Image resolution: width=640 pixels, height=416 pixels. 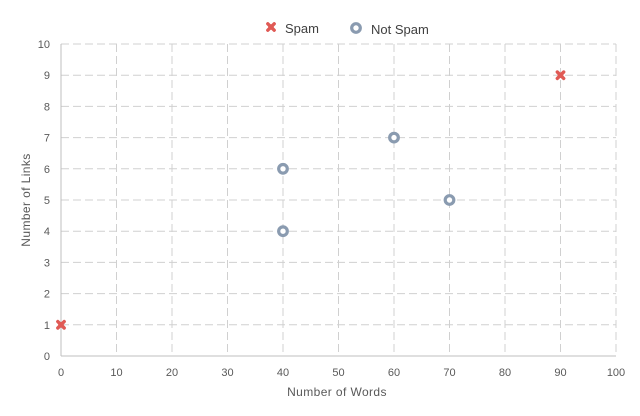 What do you see at coordinates (347, 29) in the screenshot?
I see `legend: Spam Not Spam` at bounding box center [347, 29].